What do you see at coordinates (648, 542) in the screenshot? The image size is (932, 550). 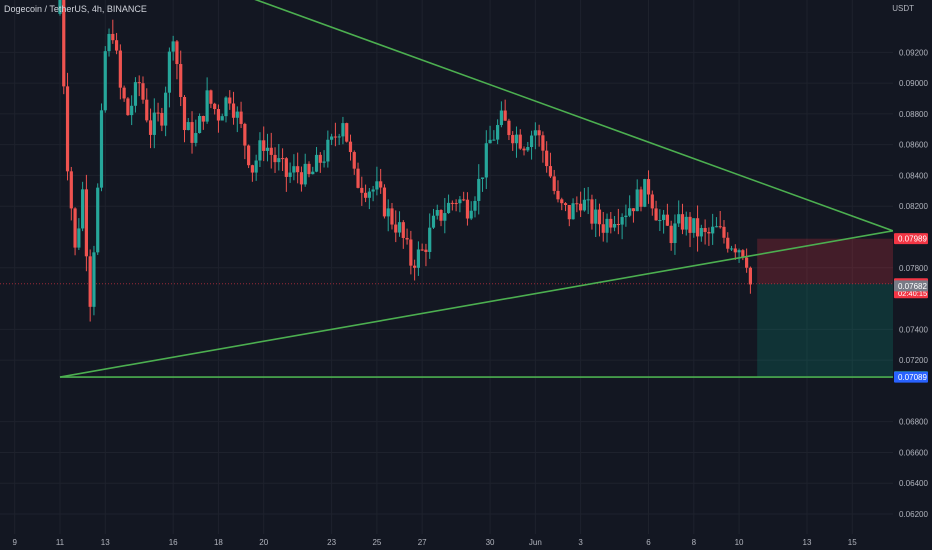 I see `time-tick-label: 6` at bounding box center [648, 542].